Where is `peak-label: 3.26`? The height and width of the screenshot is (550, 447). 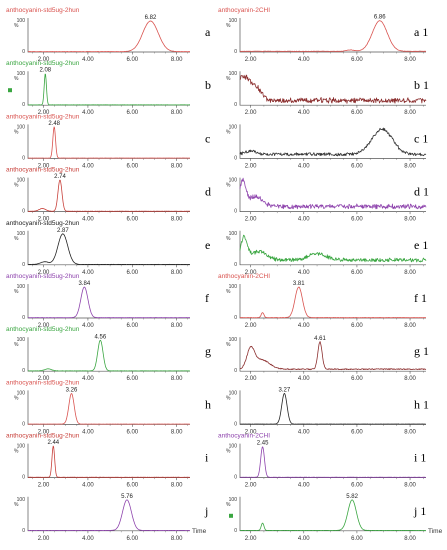 peak-label: 3.26 is located at coordinates (72, 390).